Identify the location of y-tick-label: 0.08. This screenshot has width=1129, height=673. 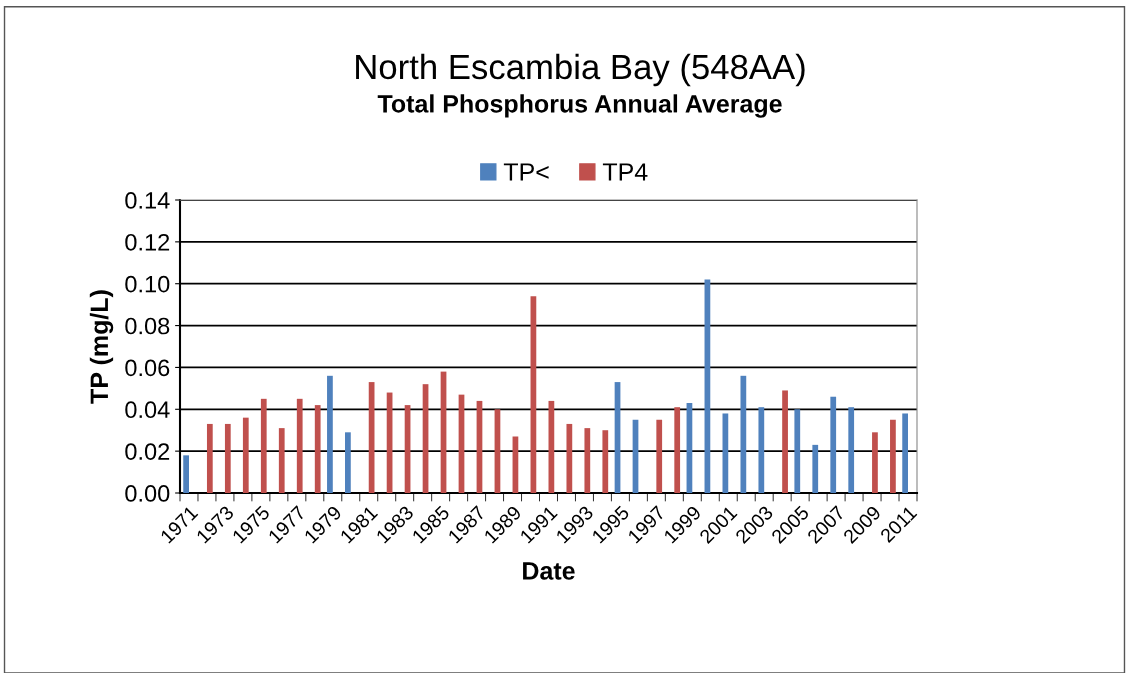
(147, 326).